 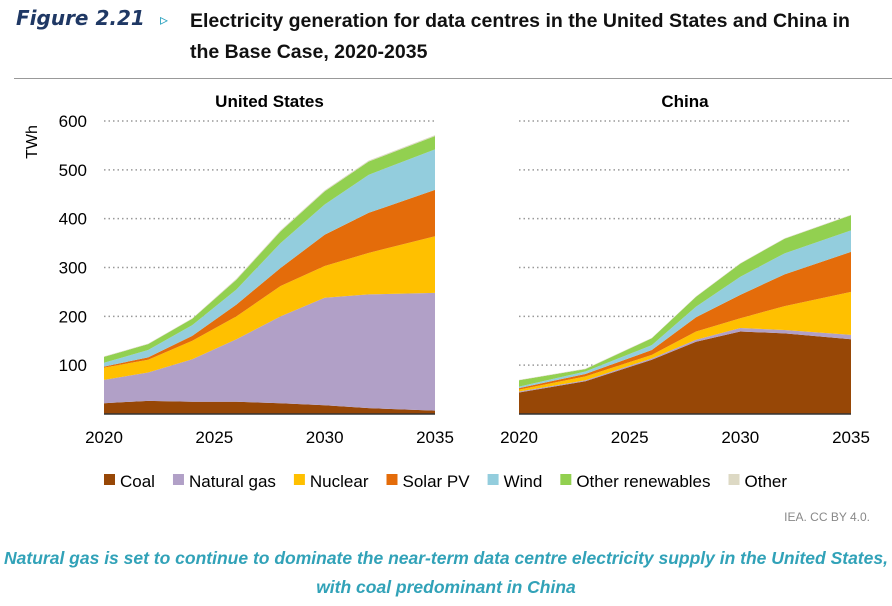 I want to click on panel-title: China, so click(x=685, y=101).